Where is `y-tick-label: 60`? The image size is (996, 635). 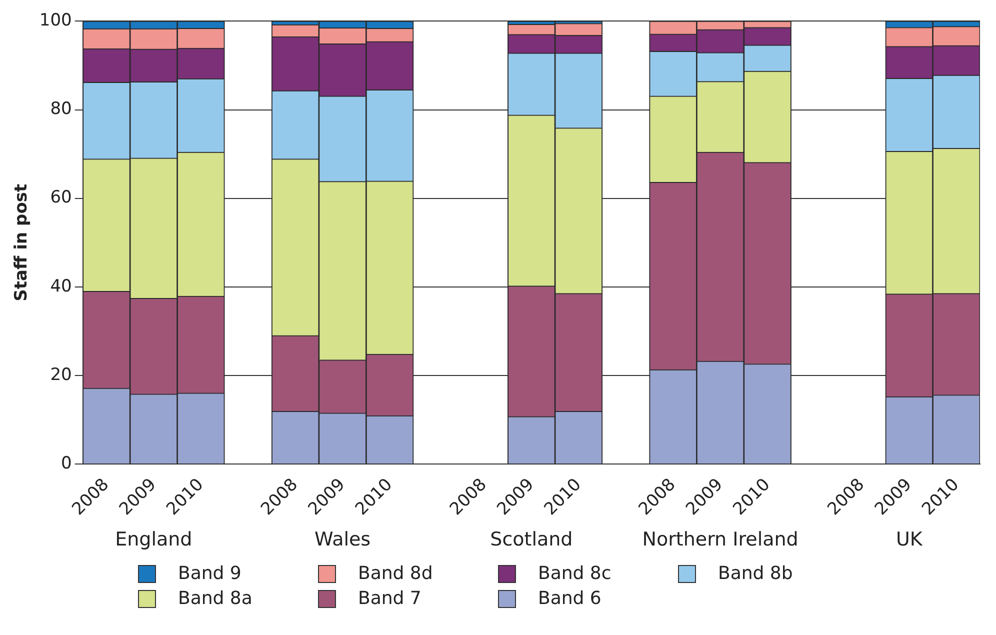 y-tick-label: 60 is located at coordinates (61, 198).